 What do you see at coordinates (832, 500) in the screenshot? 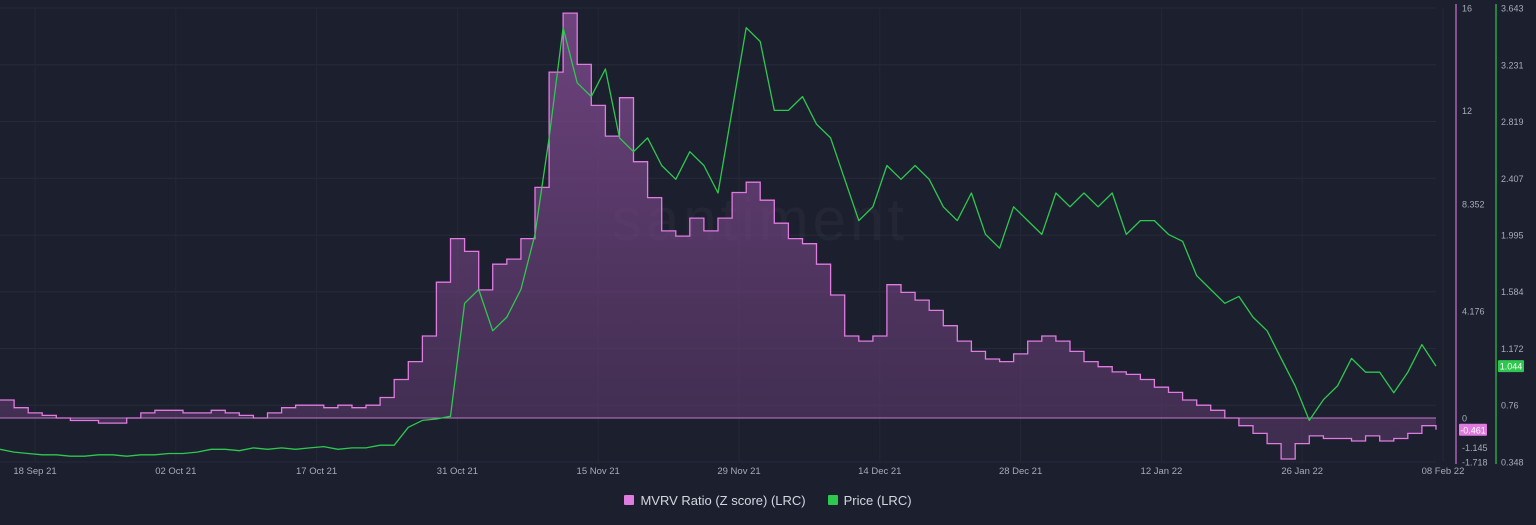
I see `legend-swatch-price` at bounding box center [832, 500].